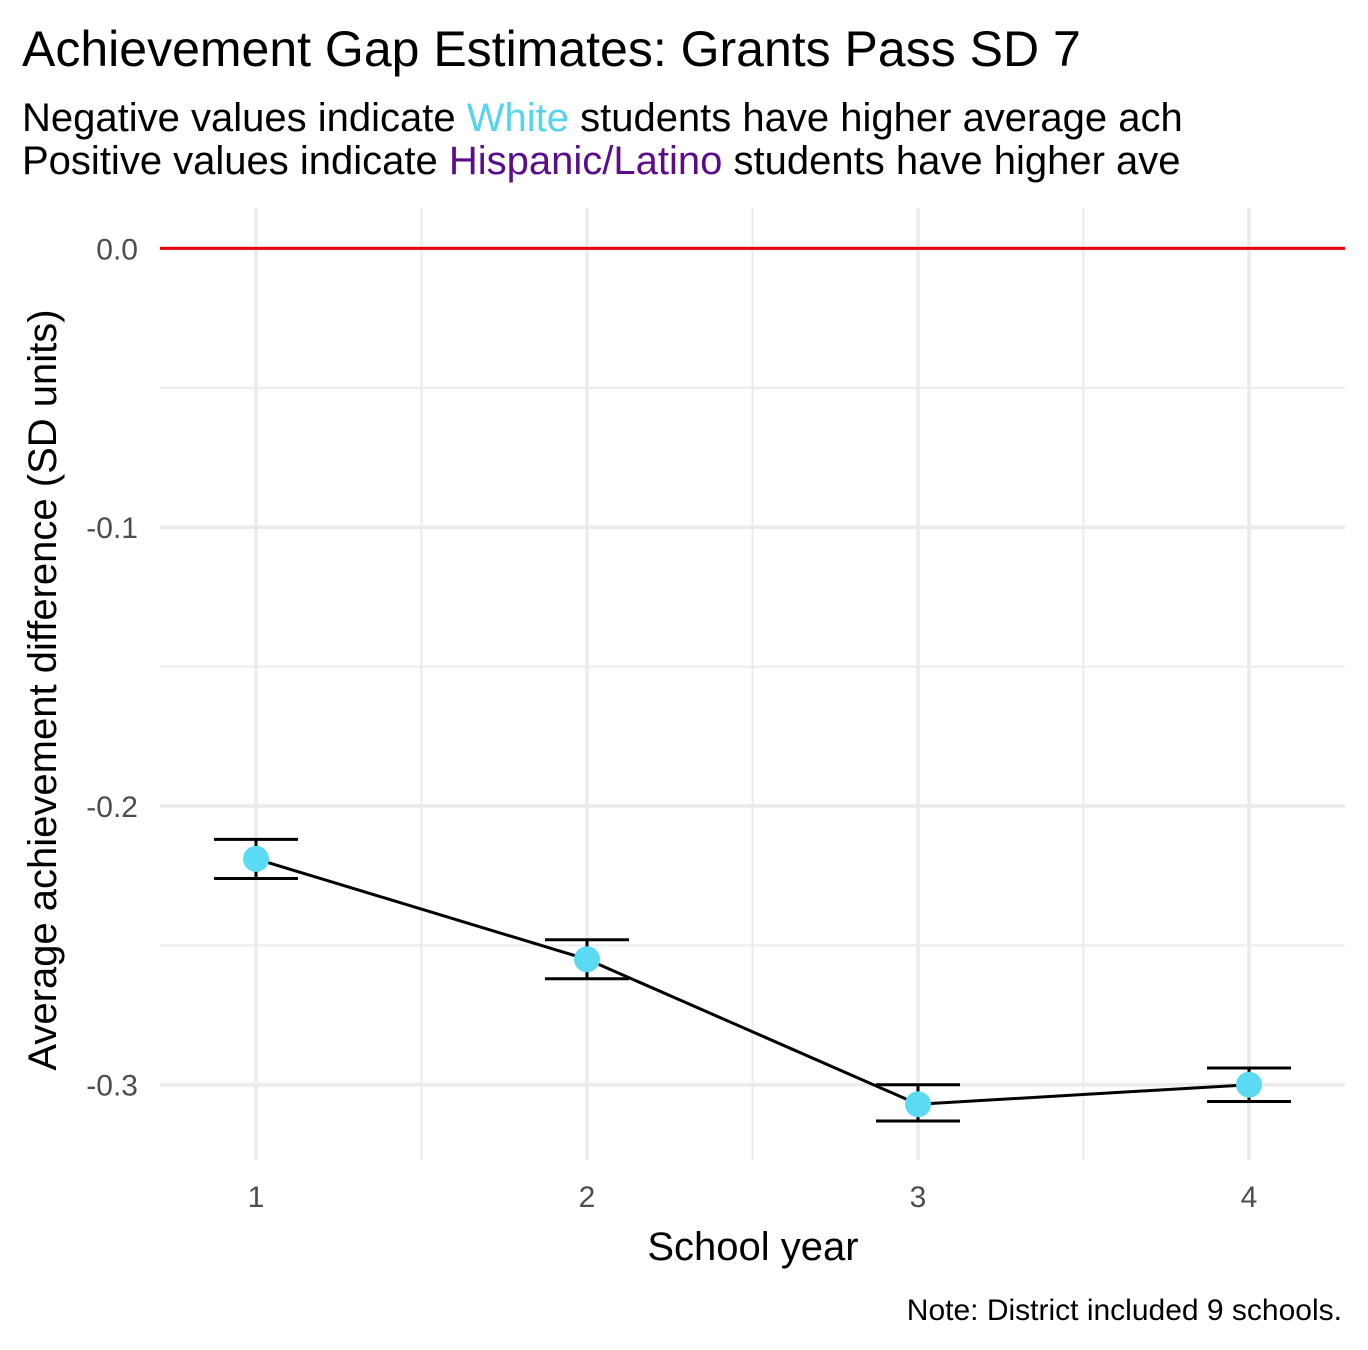 This screenshot has width=1368, height=1350. I want to click on subtitle-white-group: White, so click(517, 118).